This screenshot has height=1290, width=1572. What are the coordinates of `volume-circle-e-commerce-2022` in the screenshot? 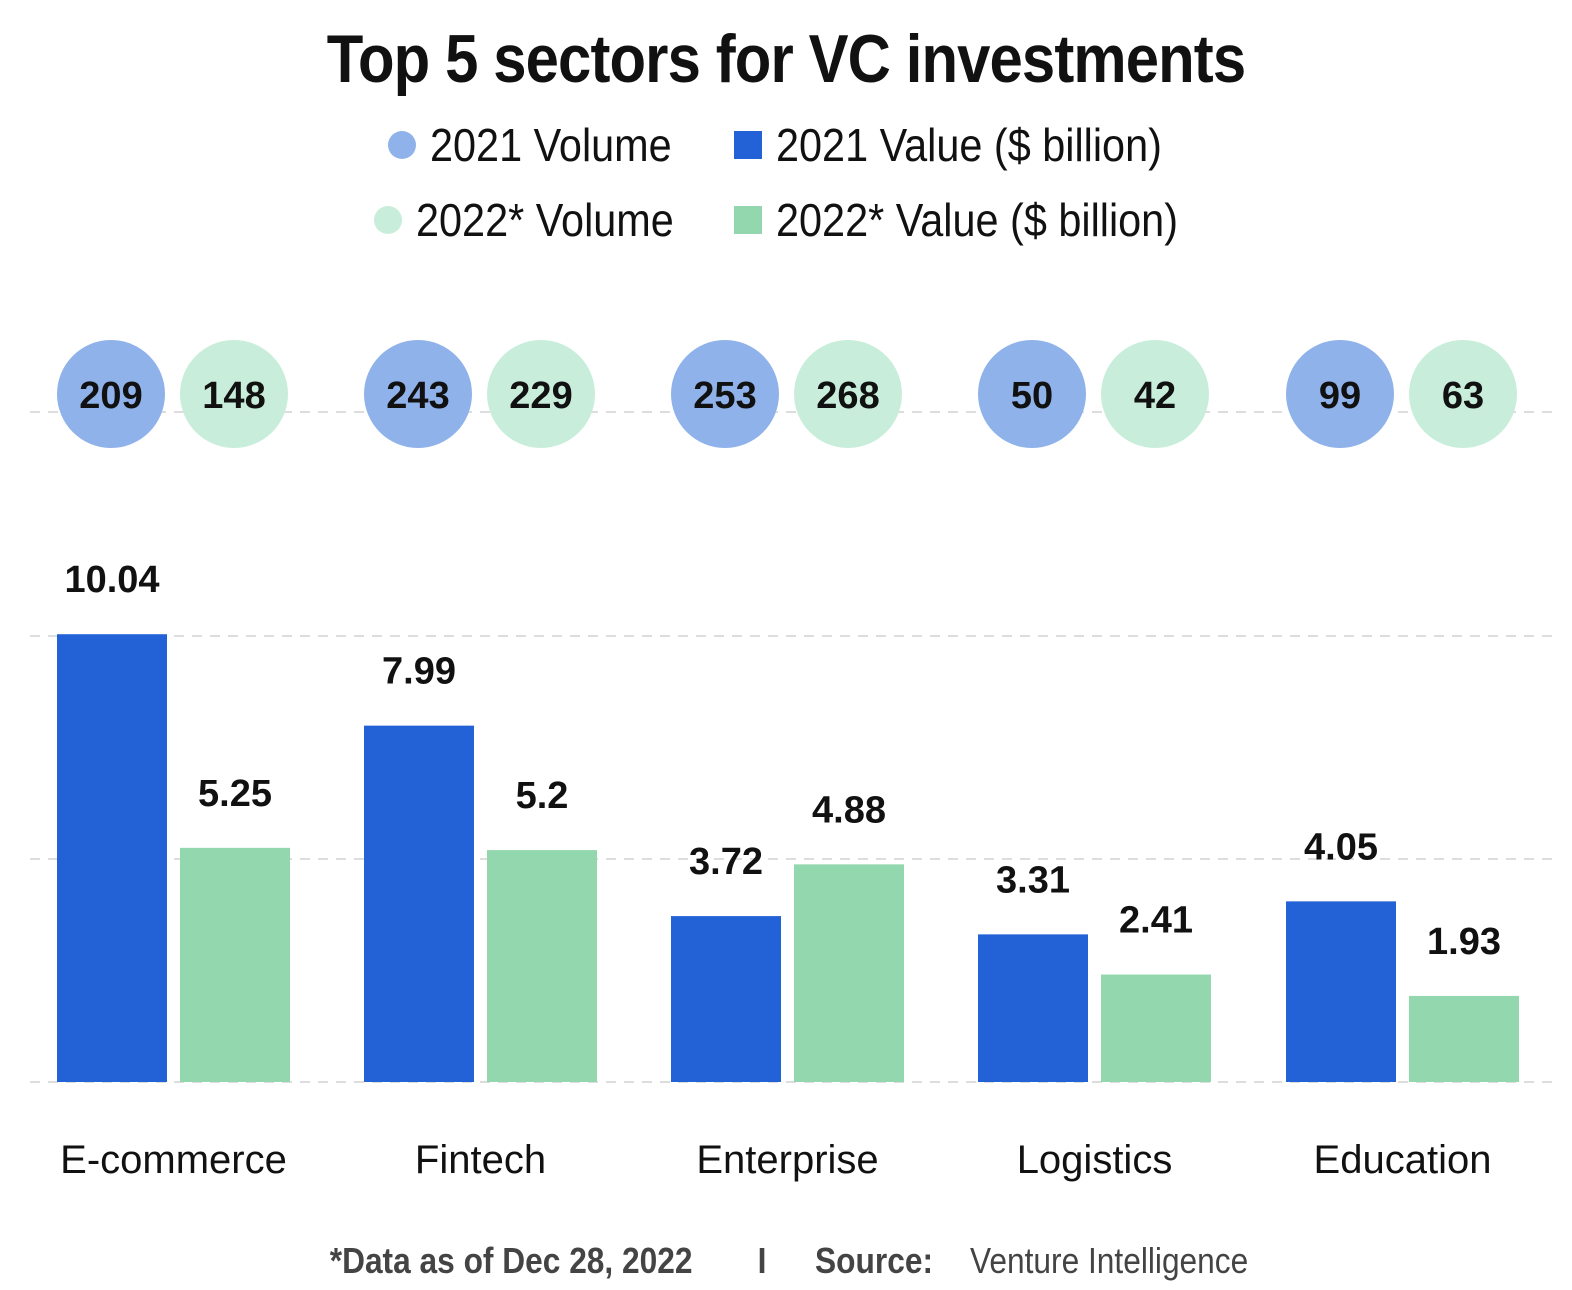 It's located at (234, 394).